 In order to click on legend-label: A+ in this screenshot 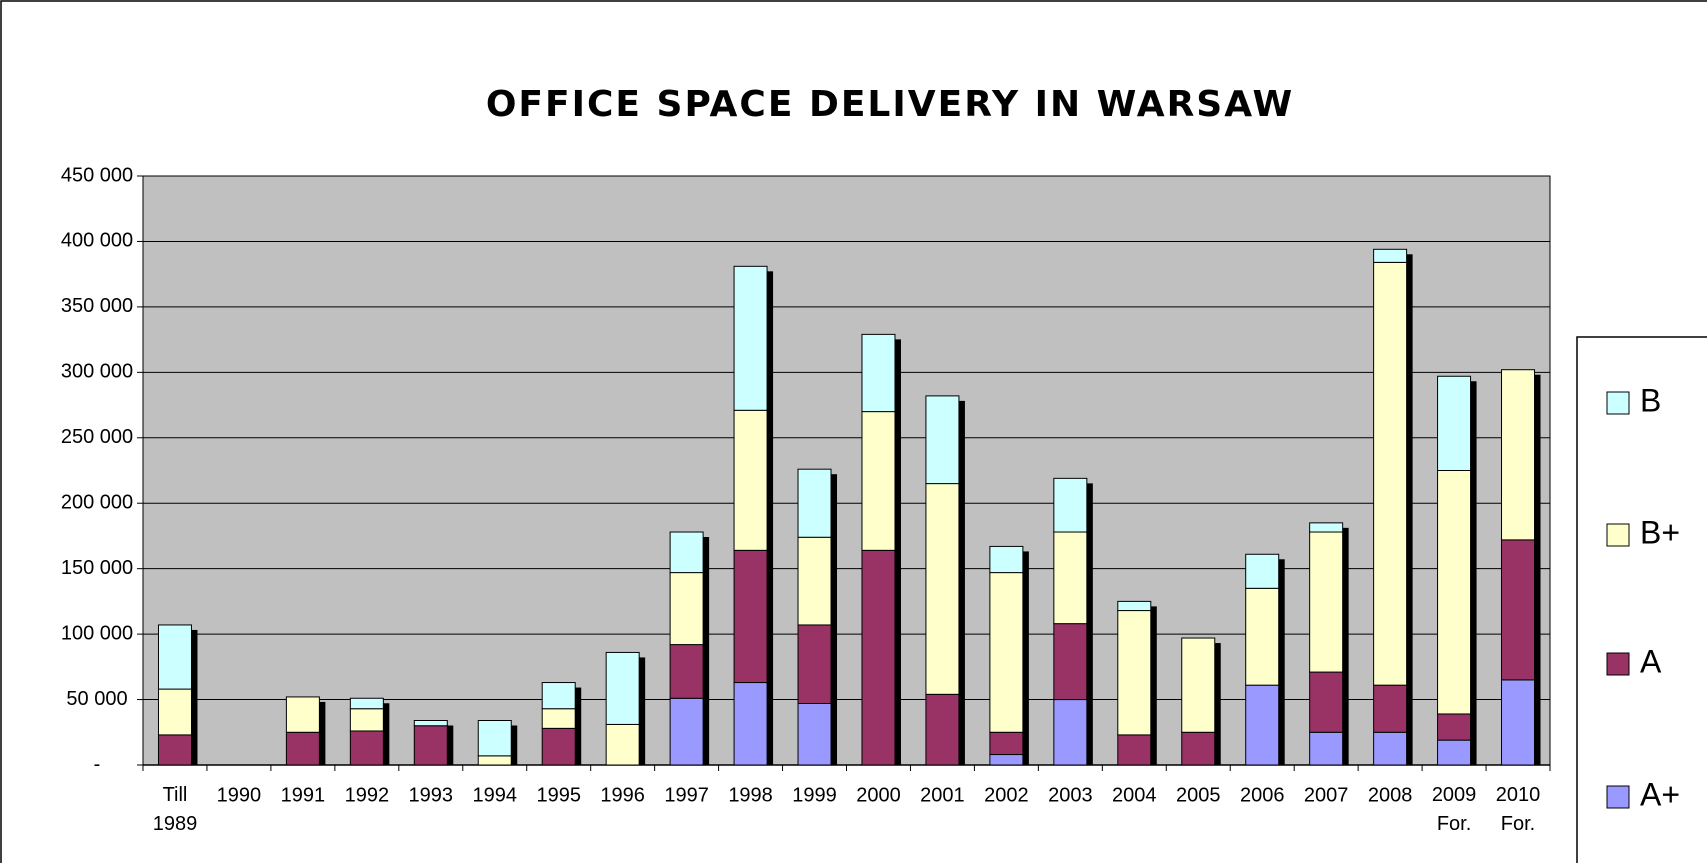, I will do `click(1660, 794)`.